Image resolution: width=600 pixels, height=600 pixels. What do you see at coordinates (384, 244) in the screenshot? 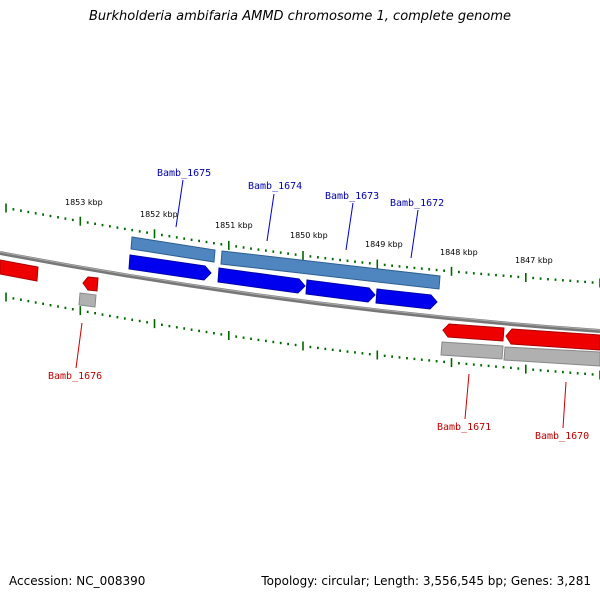
I see `scale-label-1849: 1849 kbp` at bounding box center [384, 244].